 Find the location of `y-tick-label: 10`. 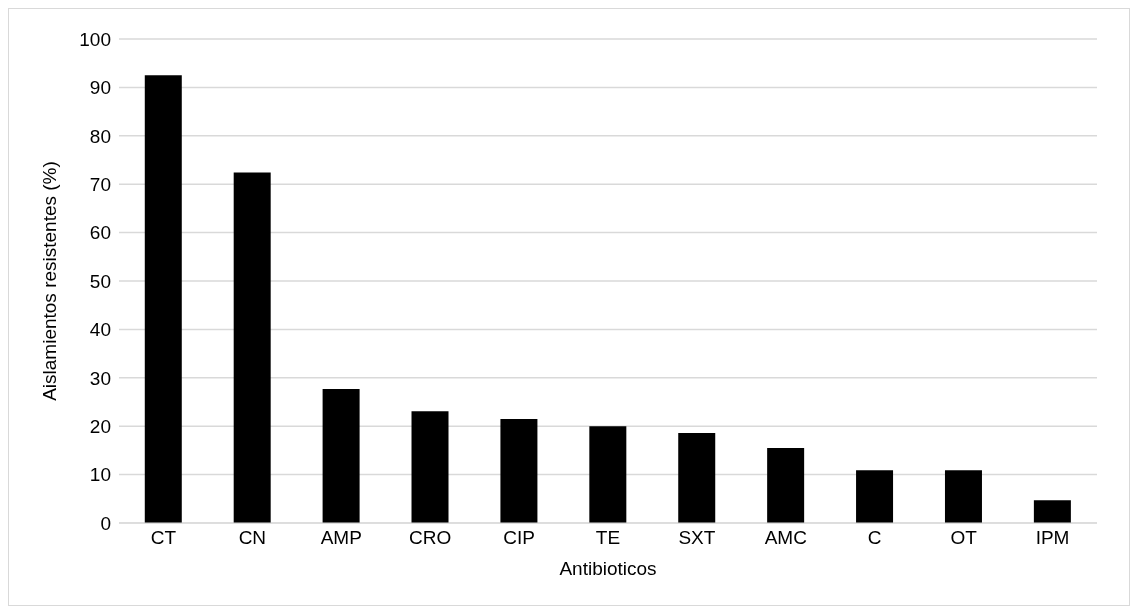

y-tick-label: 10 is located at coordinates (100, 475).